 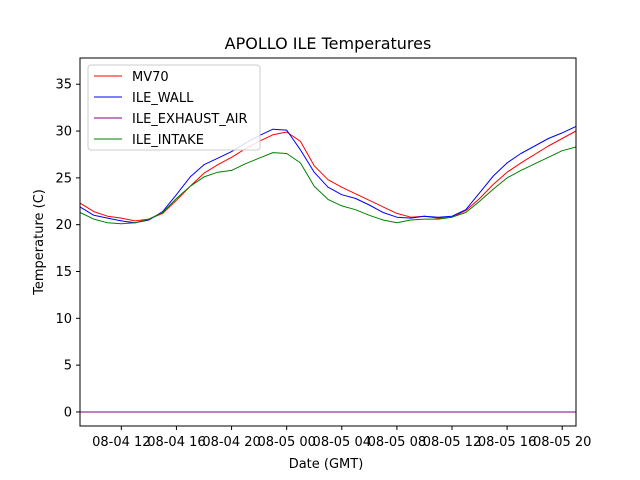 What do you see at coordinates (39, 242) in the screenshot?
I see `y-axis-label: Temperature (C)` at bounding box center [39, 242].